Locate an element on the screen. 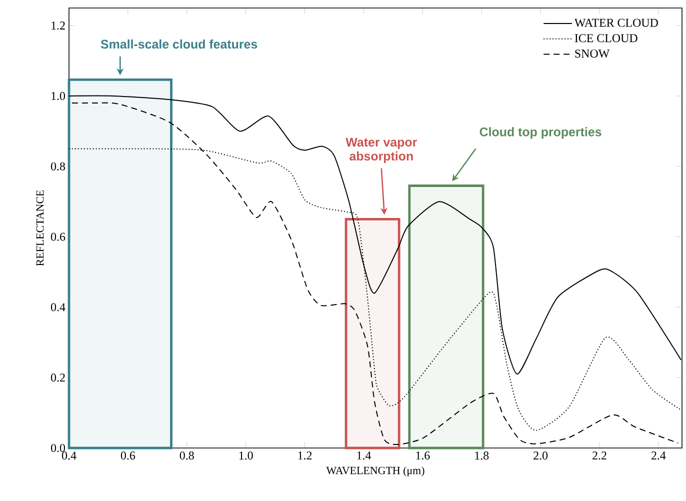 The height and width of the screenshot is (501, 686). x-tick-label: 2.4 is located at coordinates (658, 456).